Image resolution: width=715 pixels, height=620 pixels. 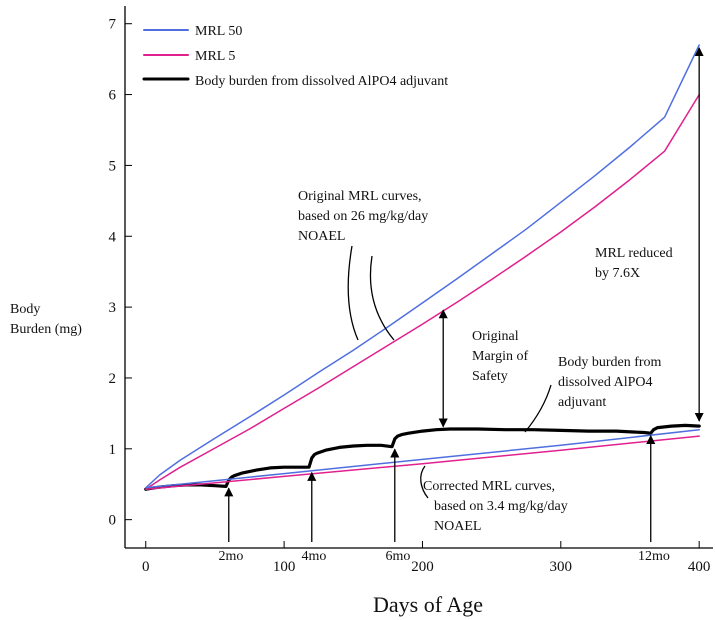 What do you see at coordinates (634, 253) in the screenshot?
I see `annotation-mrl-reduced-line-1: MRL reduced` at bounding box center [634, 253].